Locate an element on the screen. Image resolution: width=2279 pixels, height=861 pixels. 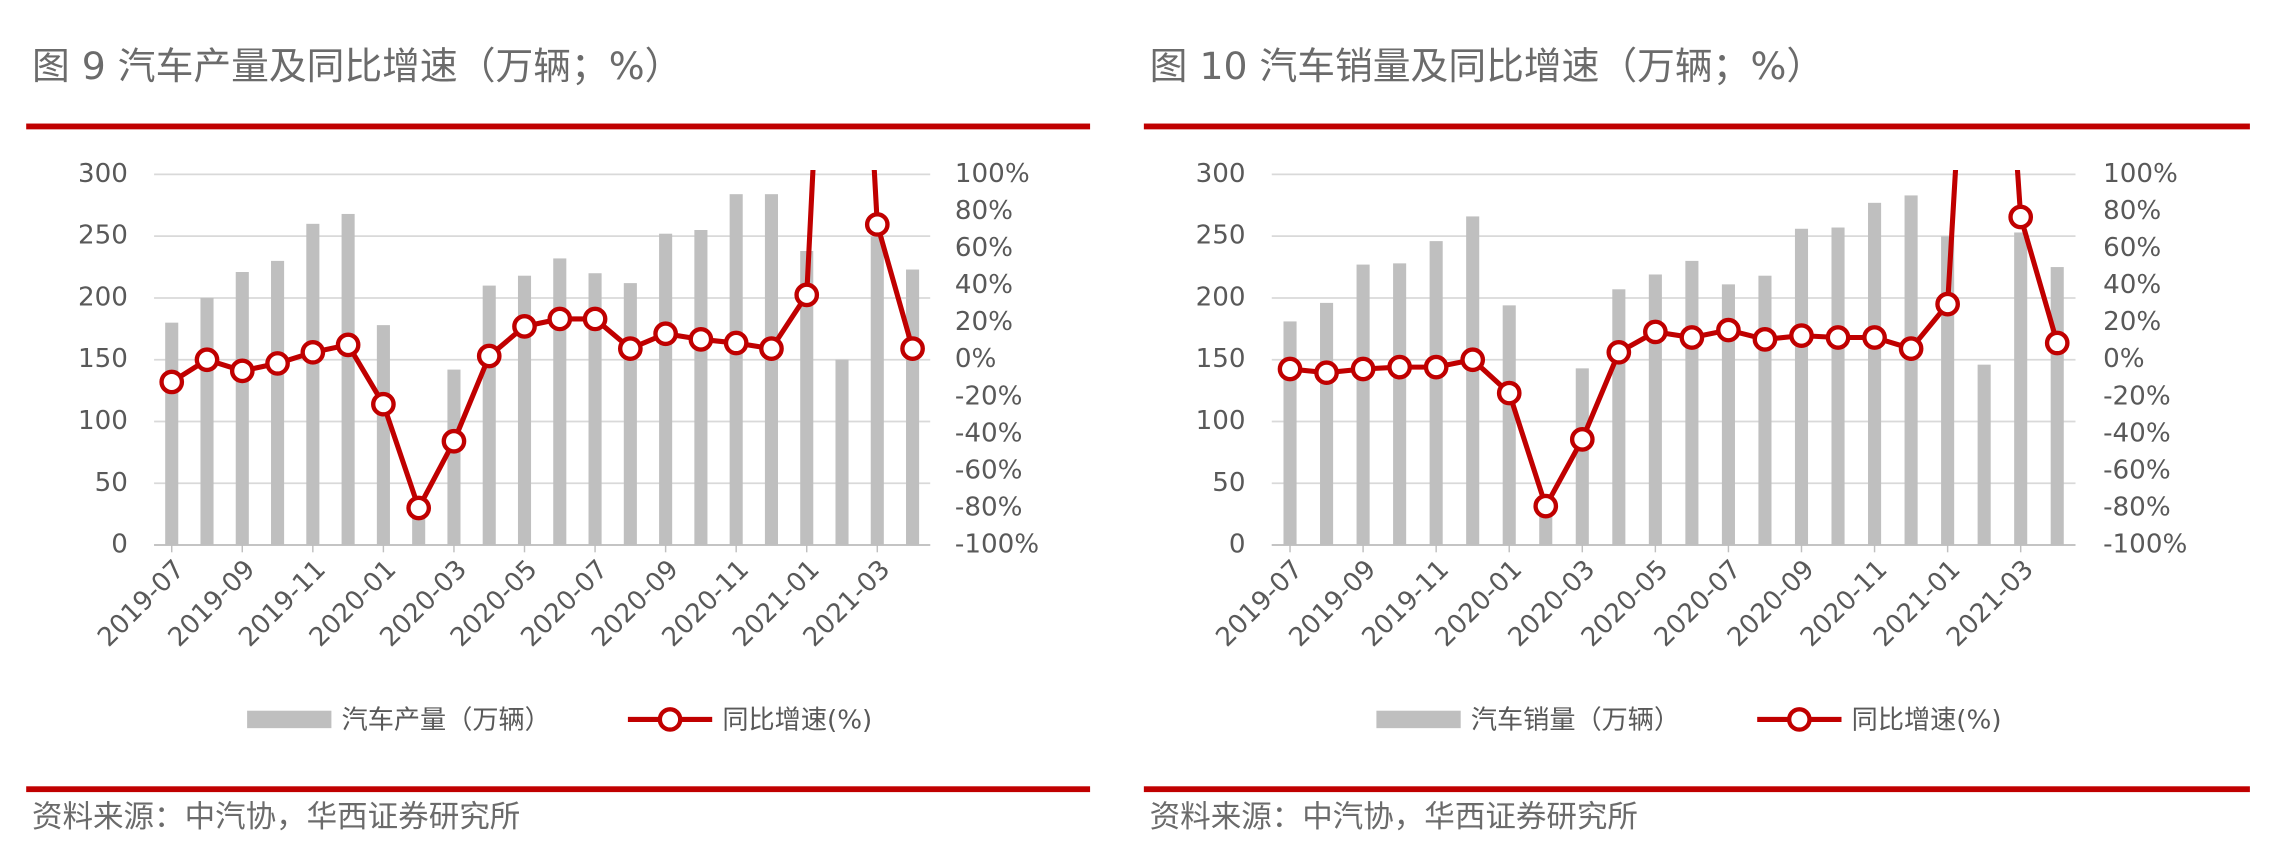
chart-title: 图 9 汽车产量及同比增速（万辆；%） is located at coordinates (357, 66).